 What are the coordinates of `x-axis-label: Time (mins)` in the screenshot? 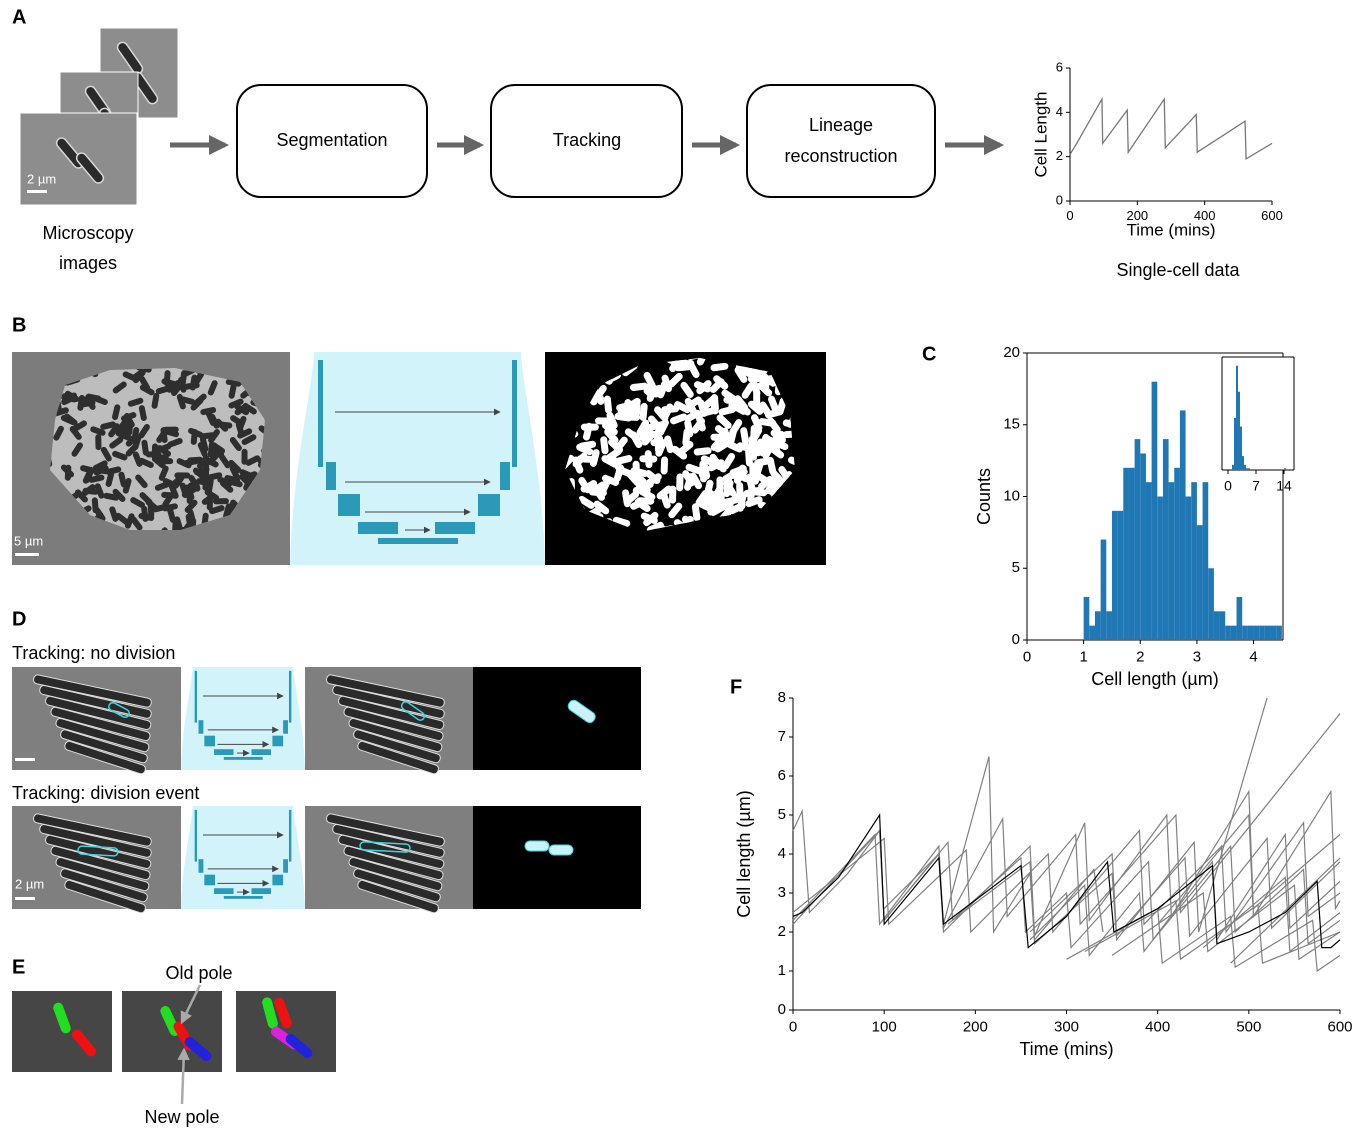 It's located at (1170, 229).